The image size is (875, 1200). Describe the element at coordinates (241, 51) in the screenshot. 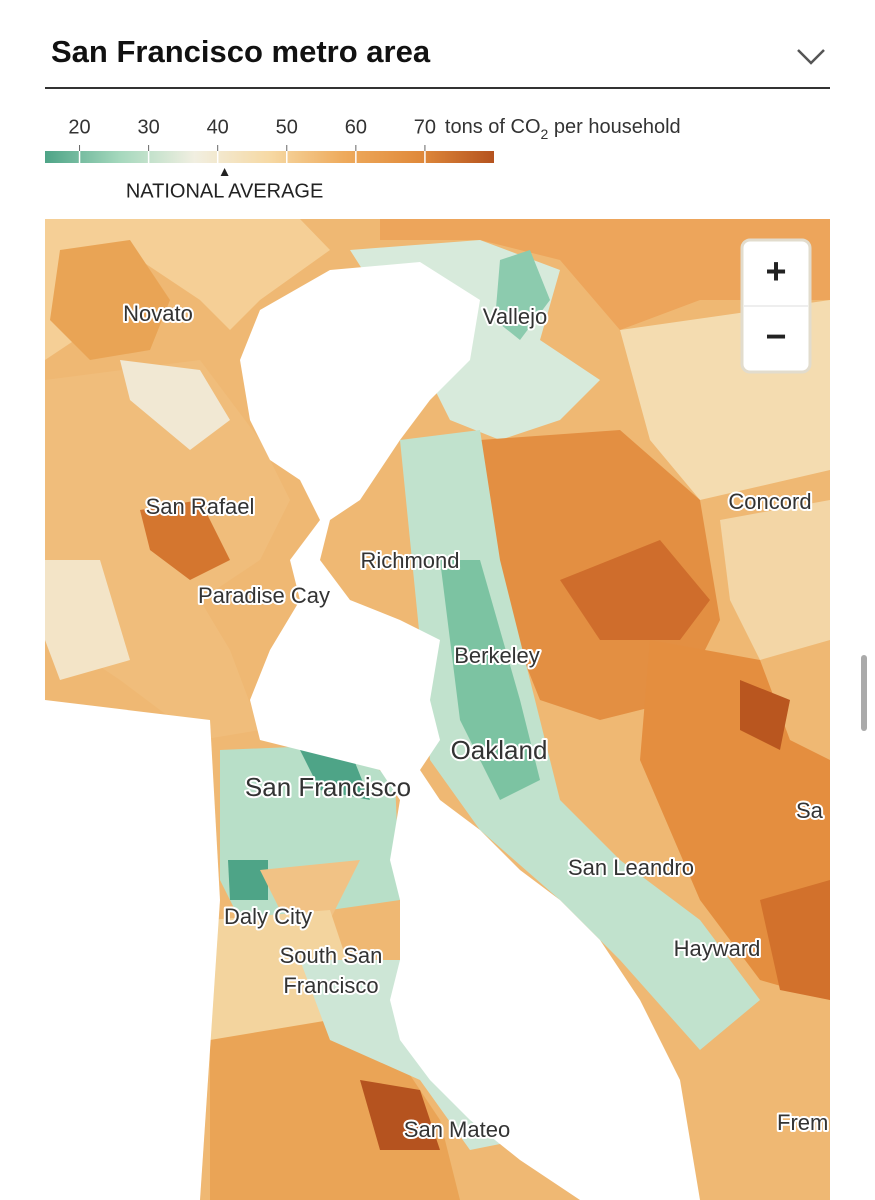

I see `title: San Francisco metro area` at that location.